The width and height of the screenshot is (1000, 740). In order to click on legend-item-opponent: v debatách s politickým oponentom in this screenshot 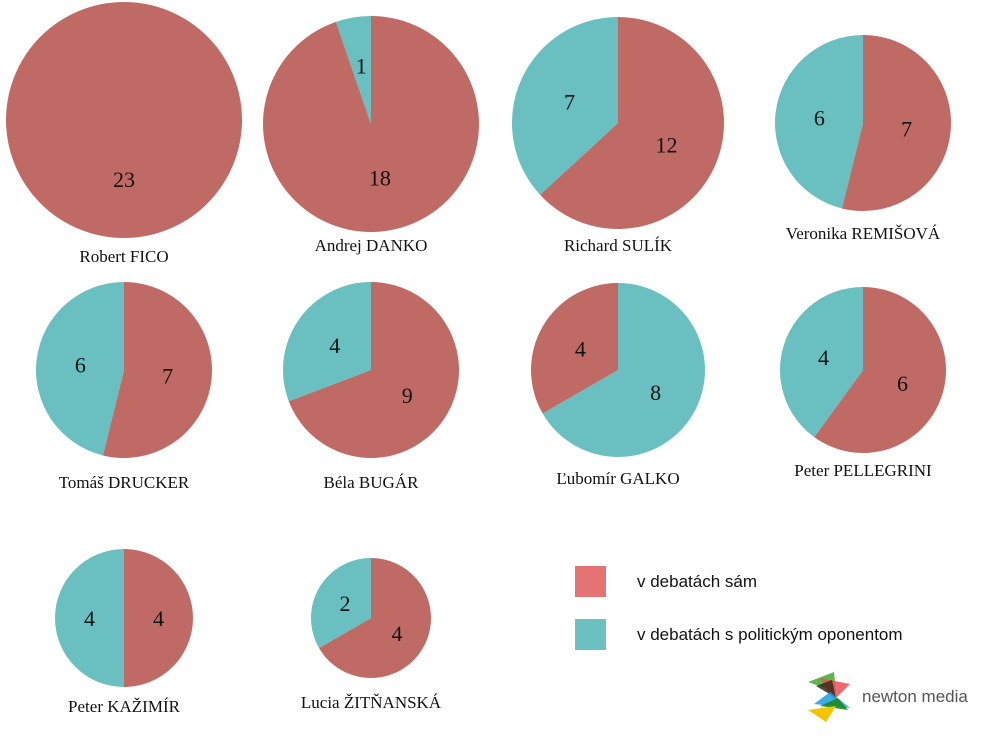, I will do `click(739, 634)`.